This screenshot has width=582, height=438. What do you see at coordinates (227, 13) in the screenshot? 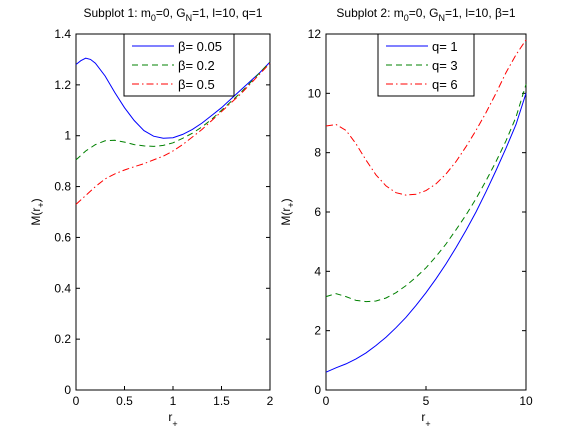
I see `title-text: =1, l=10, q=1` at bounding box center [227, 13].